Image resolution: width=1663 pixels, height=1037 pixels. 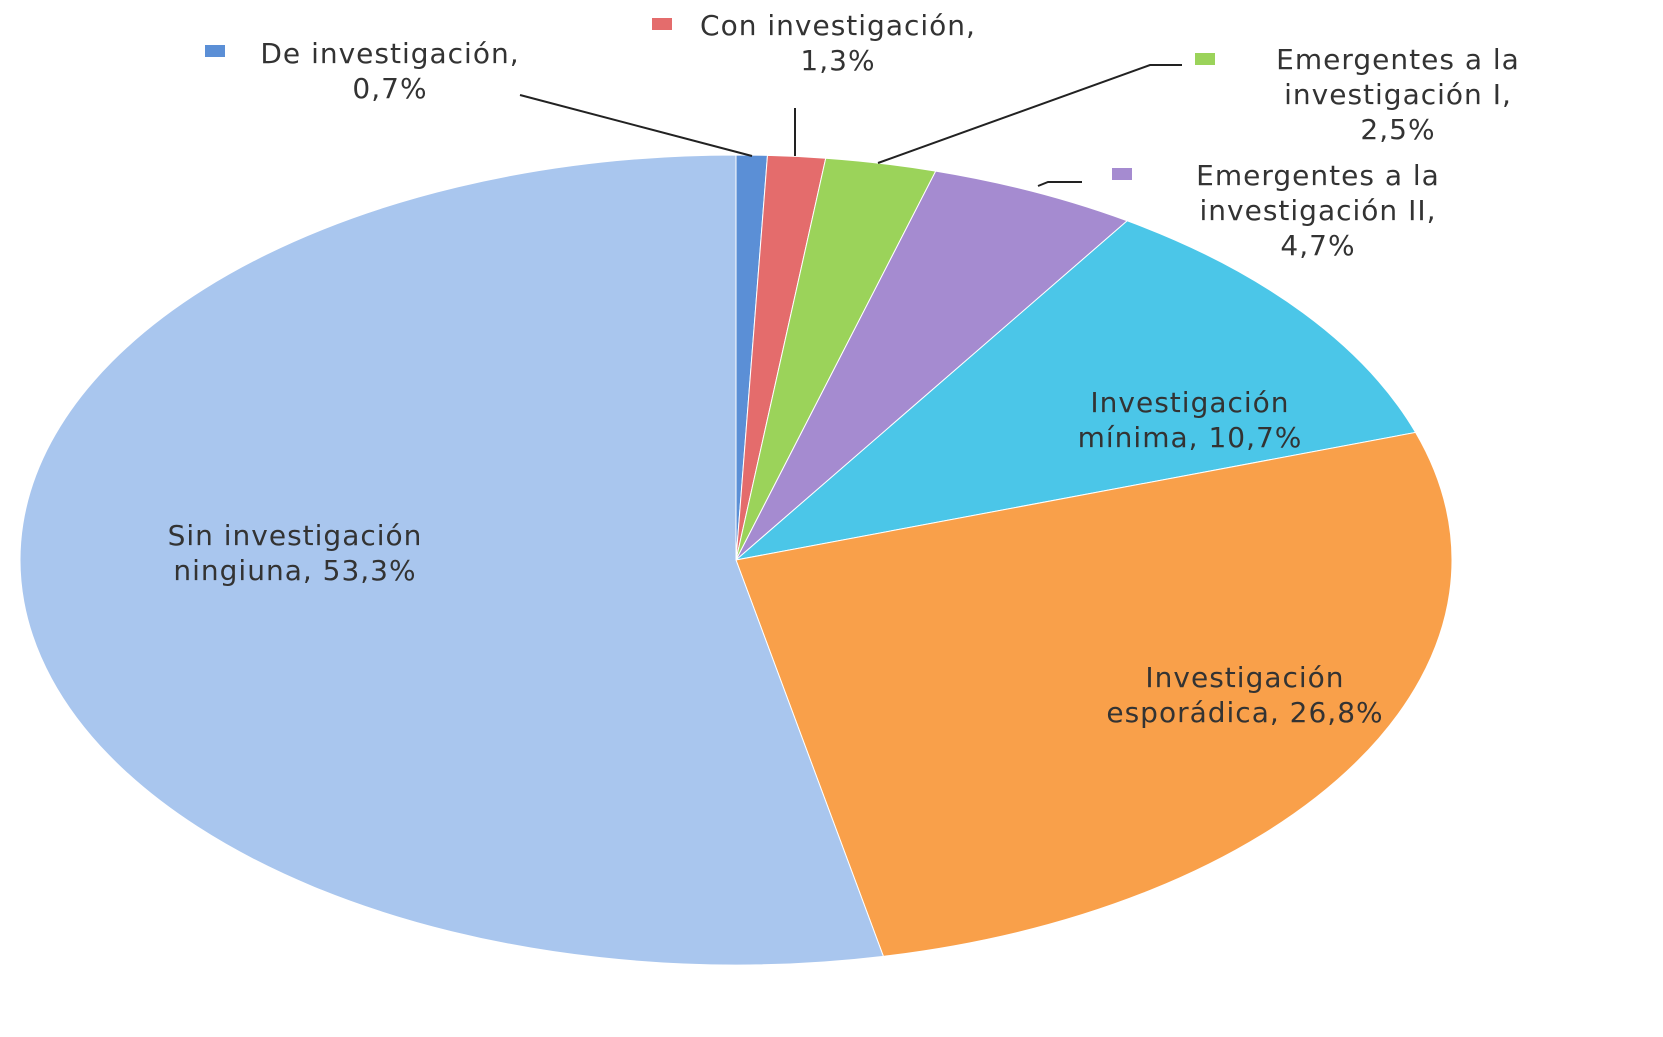 I want to click on category-label: Emergentes a la investigación I,, so click(x=1398, y=77).